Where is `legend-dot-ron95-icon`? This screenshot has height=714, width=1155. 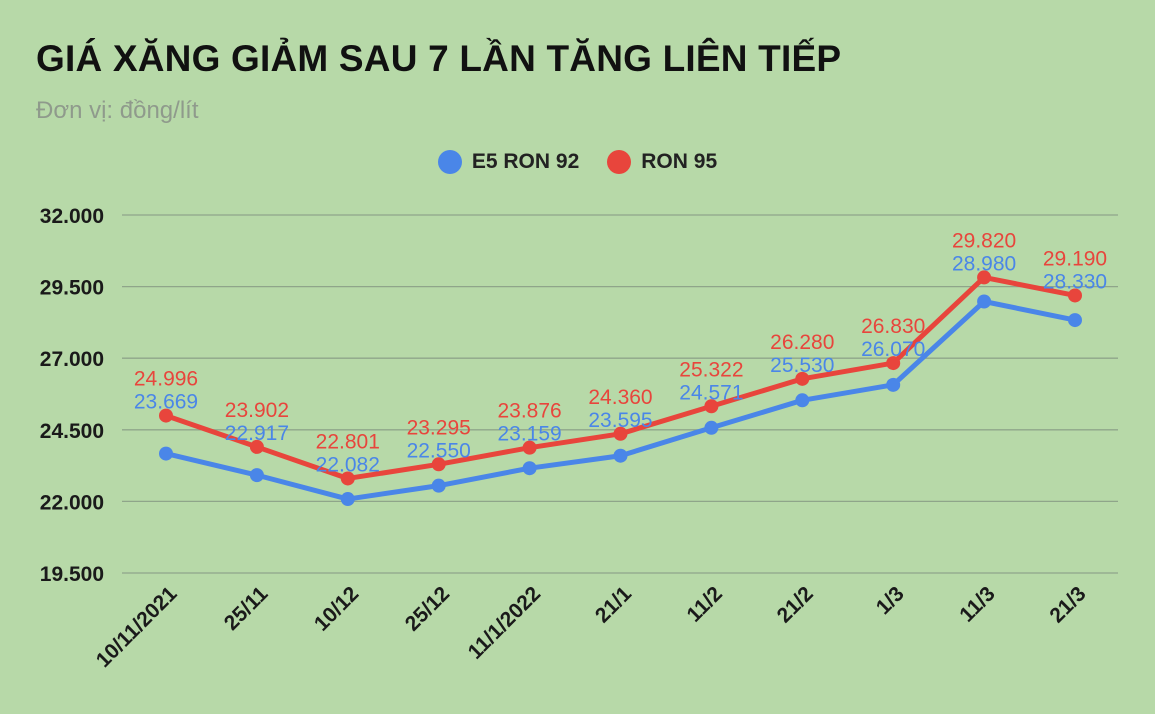
legend-dot-ron95-icon is located at coordinates (619, 162).